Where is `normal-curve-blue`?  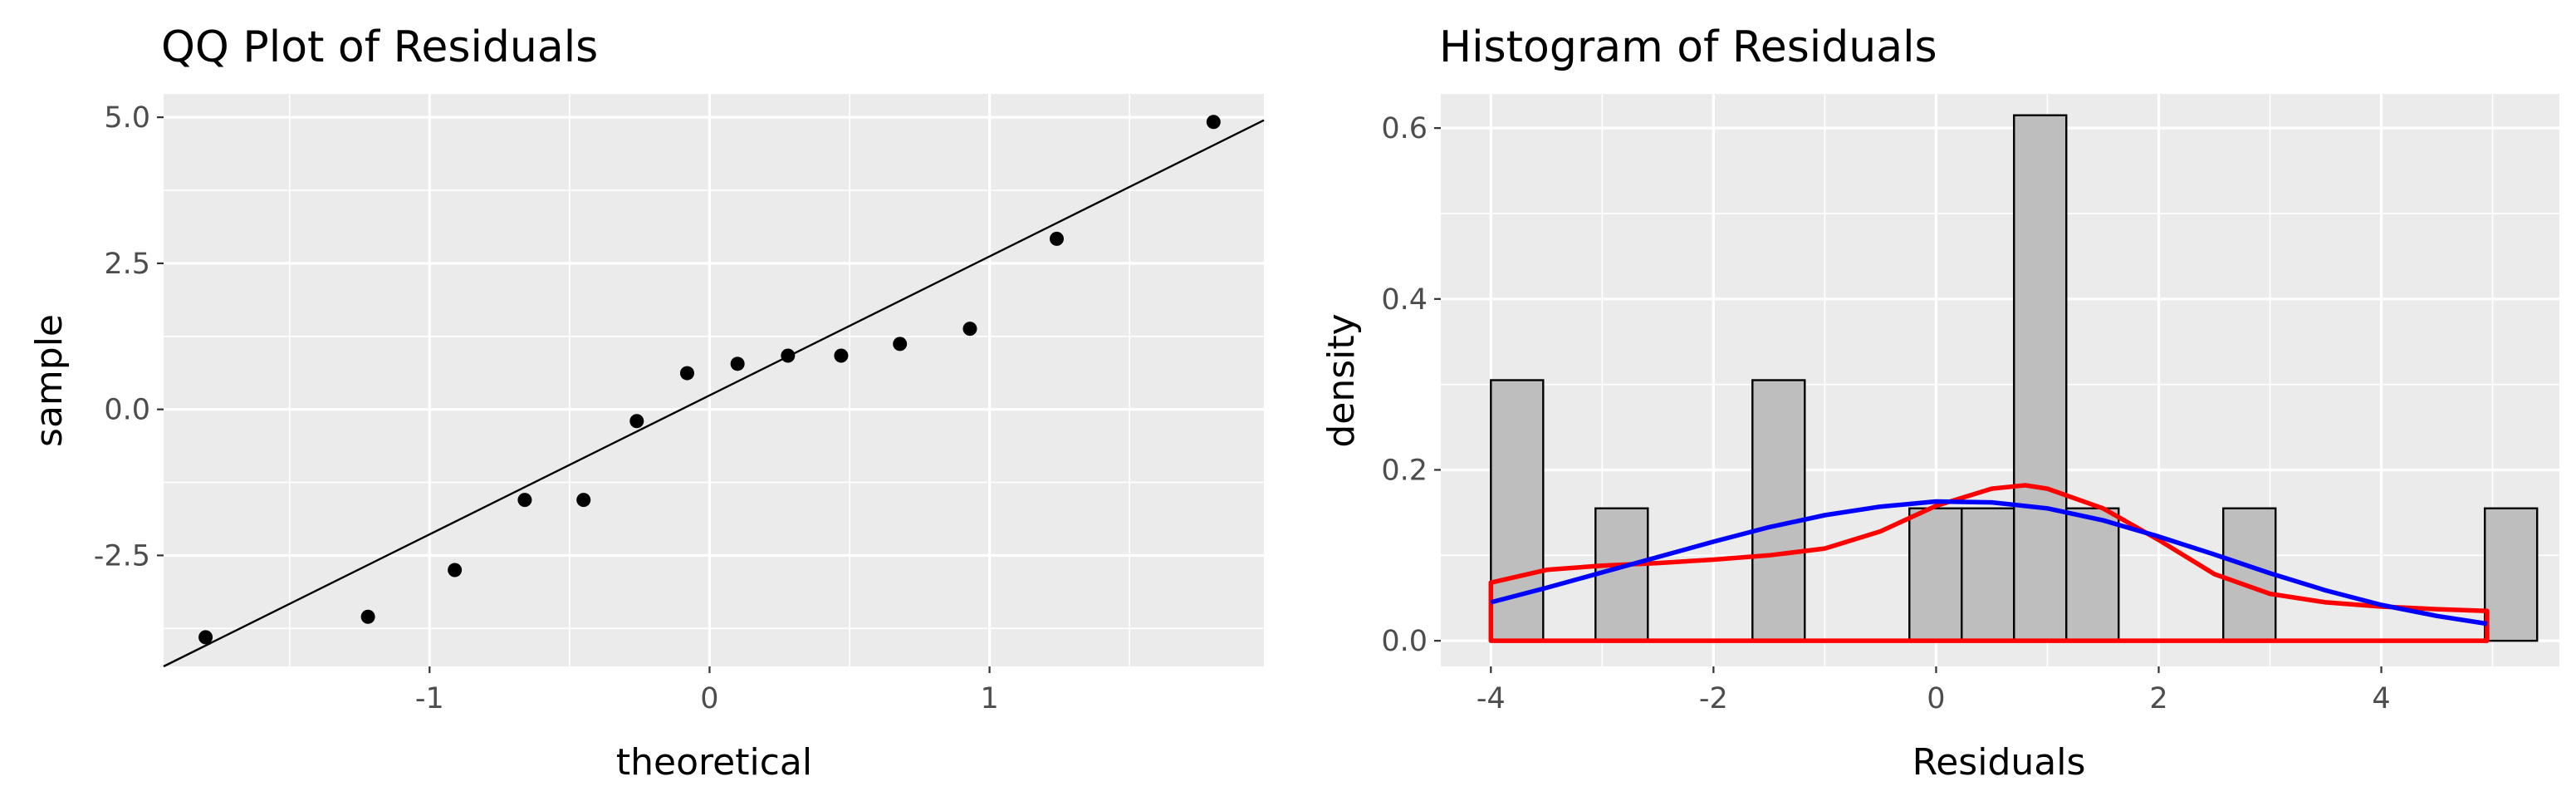 normal-curve-blue is located at coordinates (1989, 563).